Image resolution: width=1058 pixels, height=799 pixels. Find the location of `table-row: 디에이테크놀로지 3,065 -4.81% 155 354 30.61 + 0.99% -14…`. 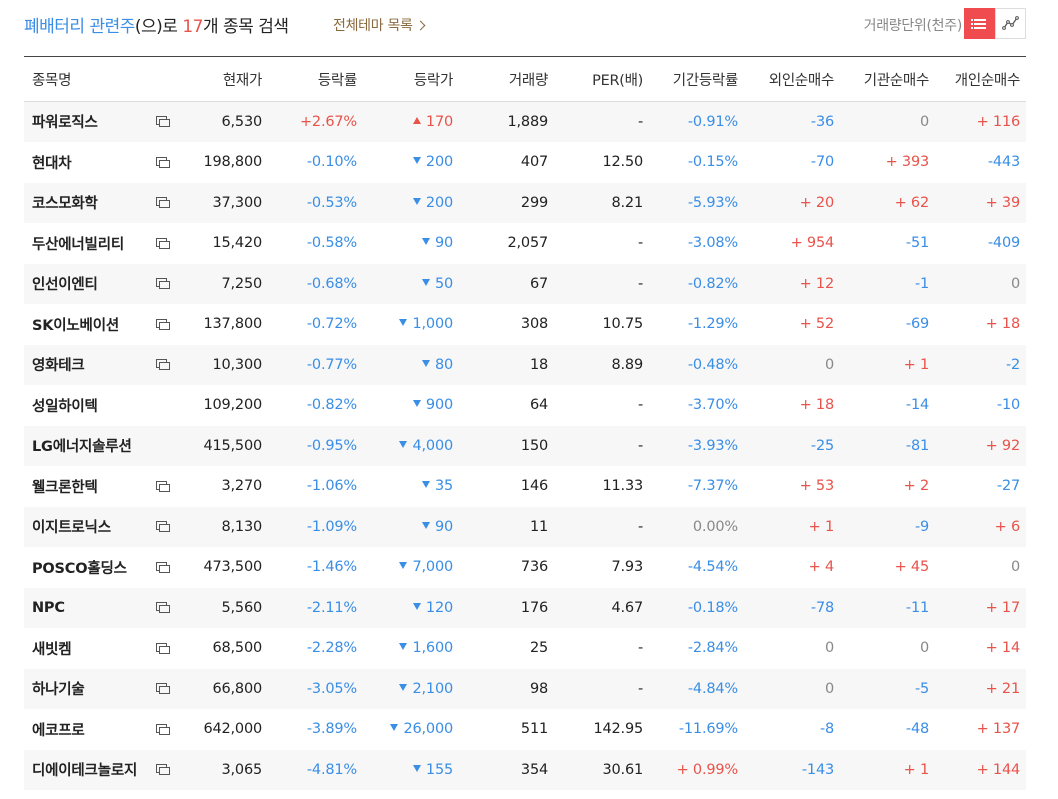

table-row: 디에이테크놀로지 3,065 -4.81% 155 354 30.61 + 0.99% -14… is located at coordinates (525, 770).